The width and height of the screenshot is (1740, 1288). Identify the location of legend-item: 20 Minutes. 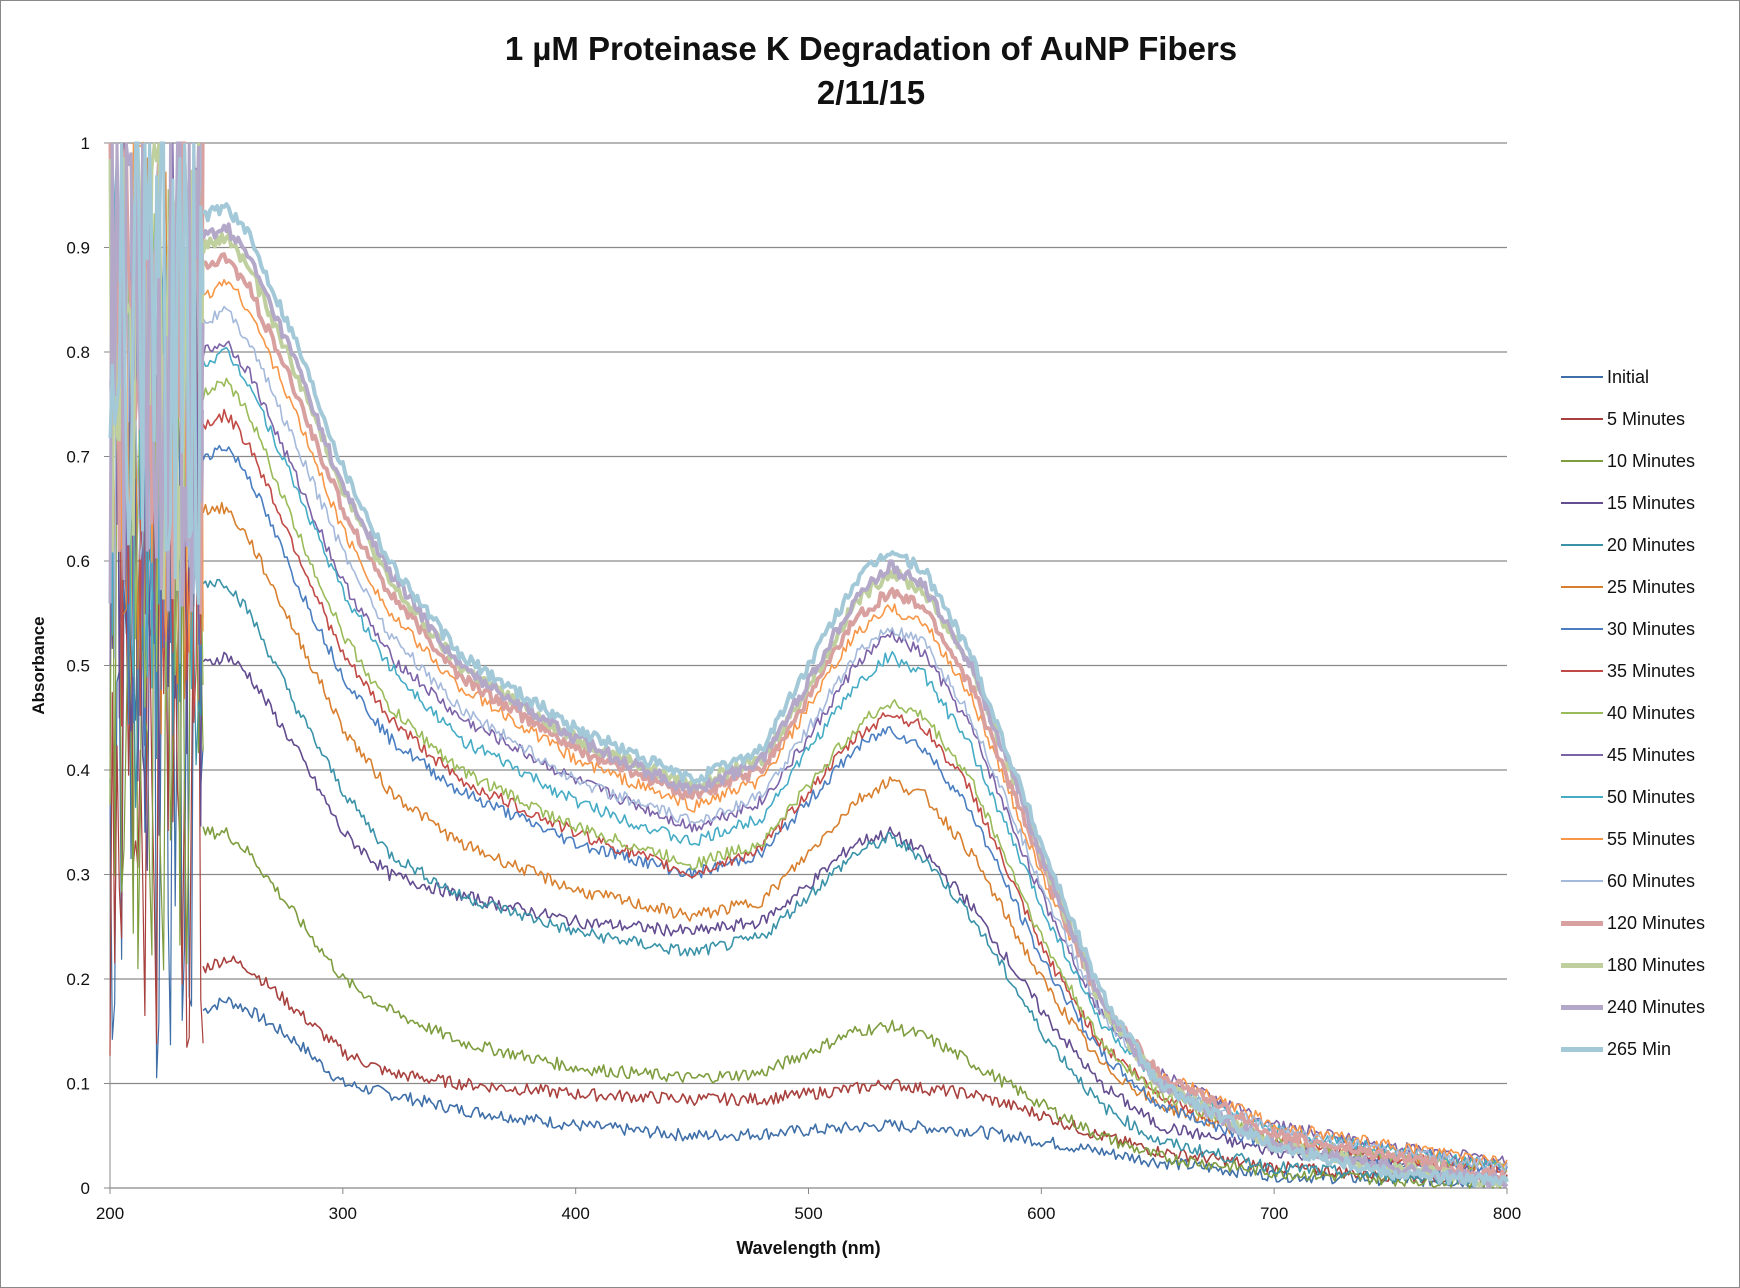
(1633, 545).